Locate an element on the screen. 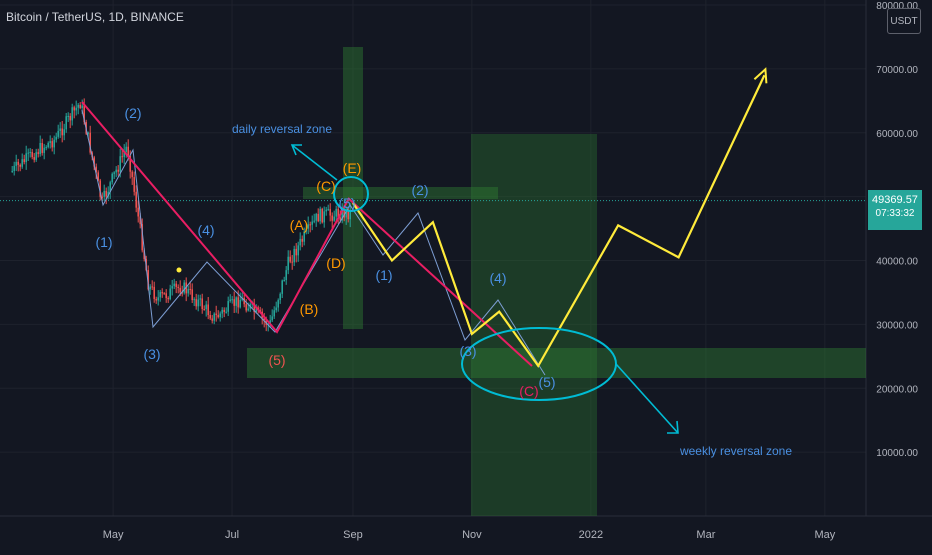  wave-label-orange: (A) is located at coordinates (299, 225).